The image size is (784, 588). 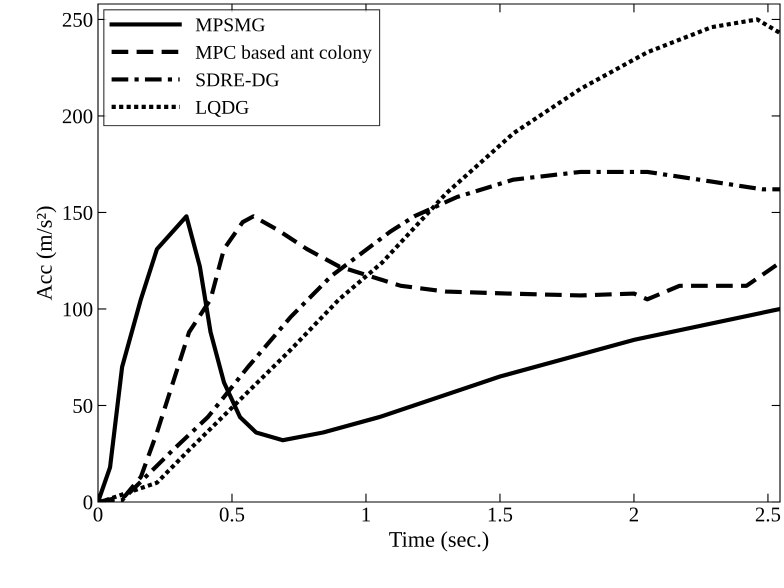 What do you see at coordinates (83, 405) in the screenshot?
I see `y-tick-label: 50` at bounding box center [83, 405].